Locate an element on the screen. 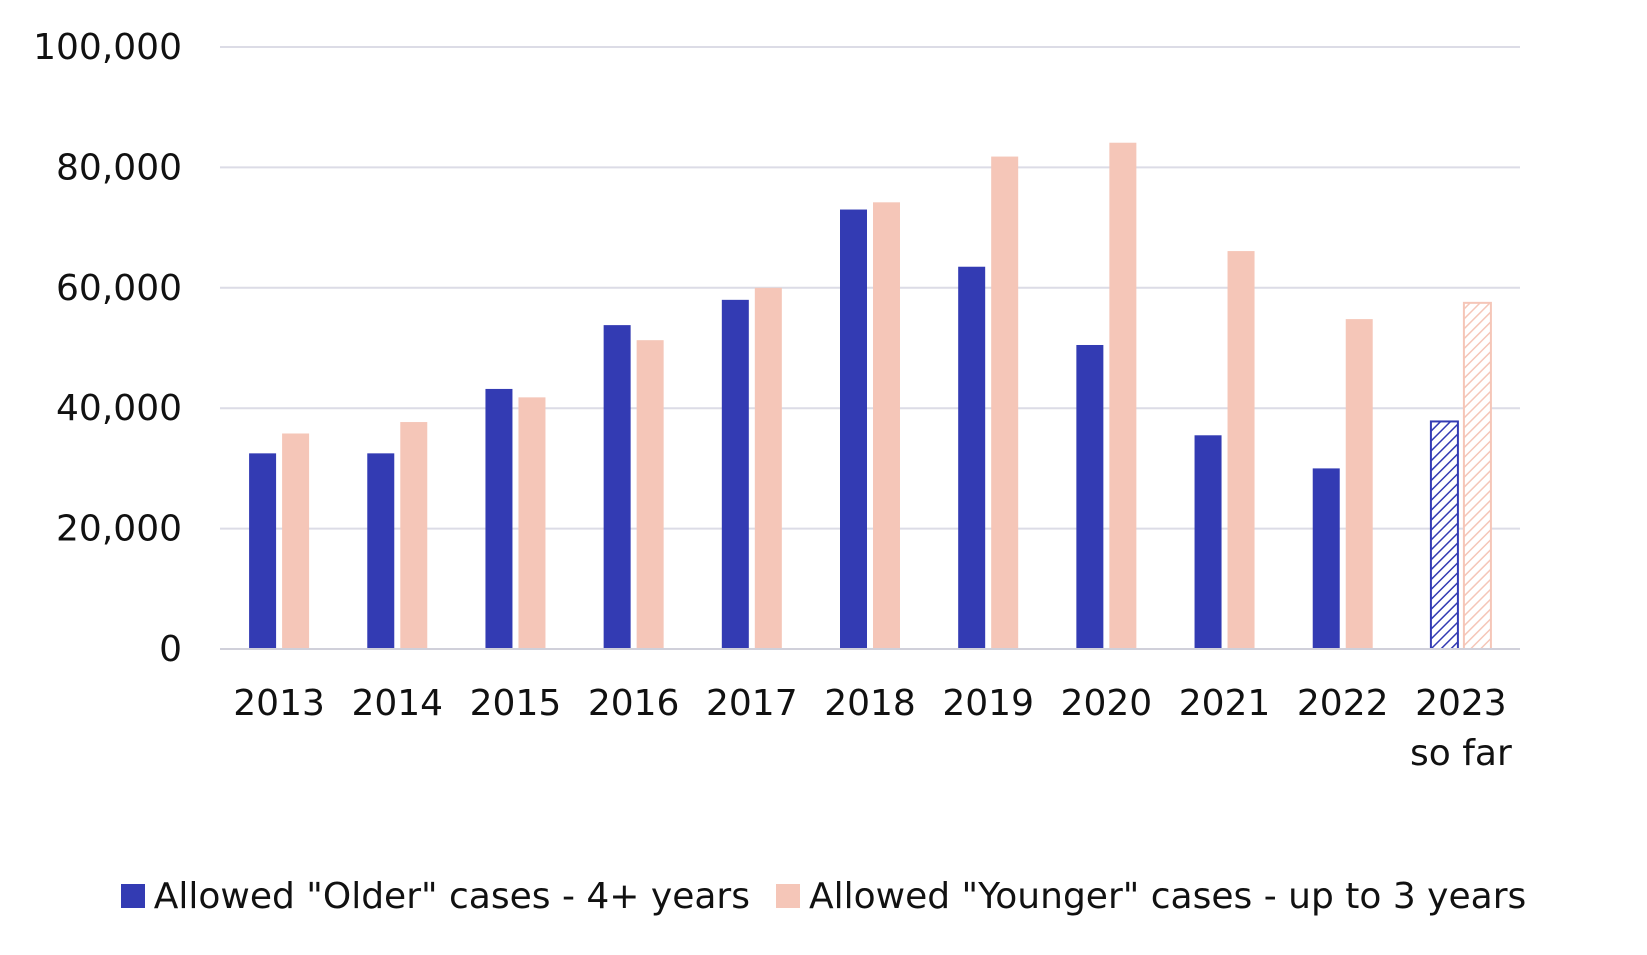  y-tick-label: 0 is located at coordinates (170, 649).